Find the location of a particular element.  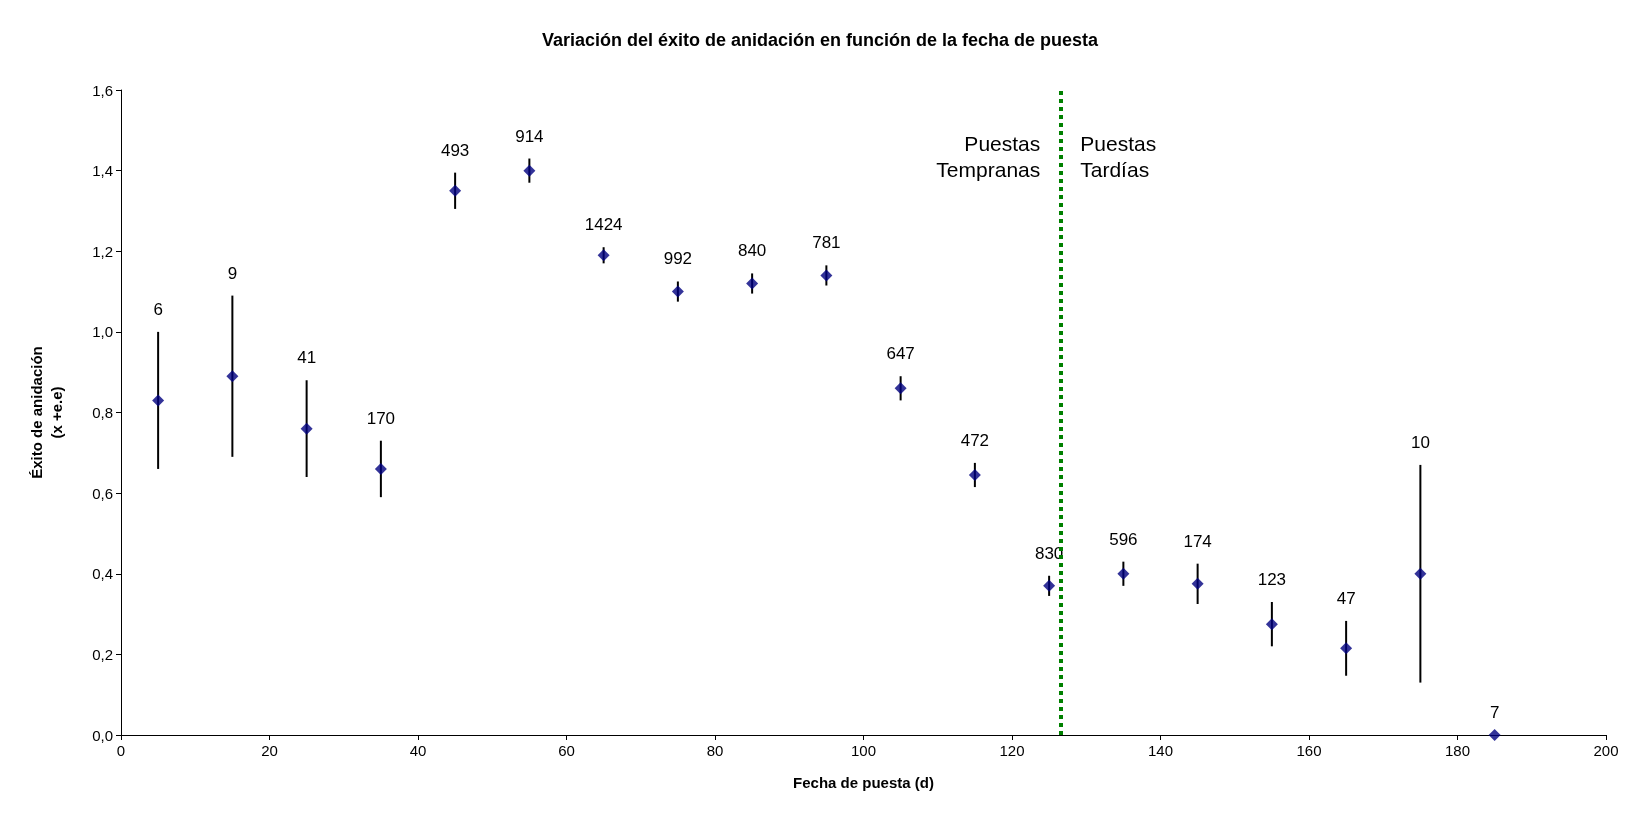

annotation: 472 is located at coordinates (975, 440).